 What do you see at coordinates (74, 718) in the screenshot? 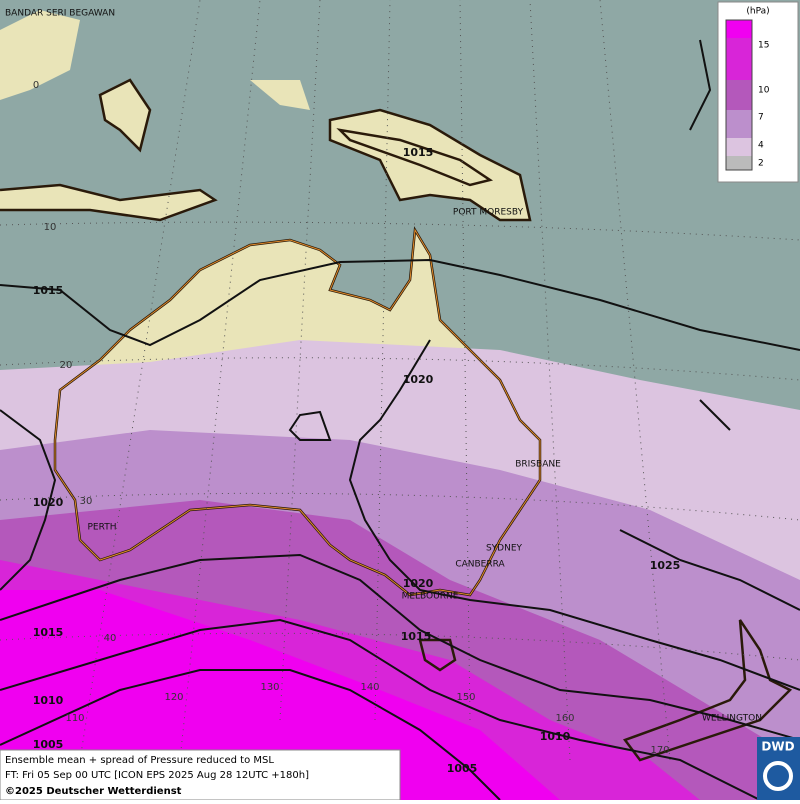
I see `grid-label: 110` at bounding box center [74, 718].